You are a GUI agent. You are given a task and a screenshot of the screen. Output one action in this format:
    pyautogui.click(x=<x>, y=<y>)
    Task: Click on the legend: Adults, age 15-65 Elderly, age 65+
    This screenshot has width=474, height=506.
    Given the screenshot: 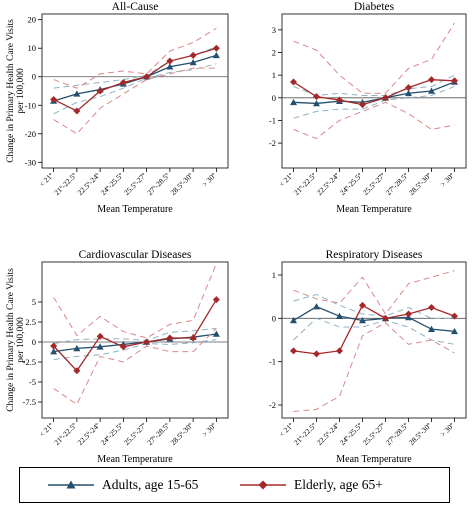 What is the action you would take?
    pyautogui.click(x=234, y=485)
    